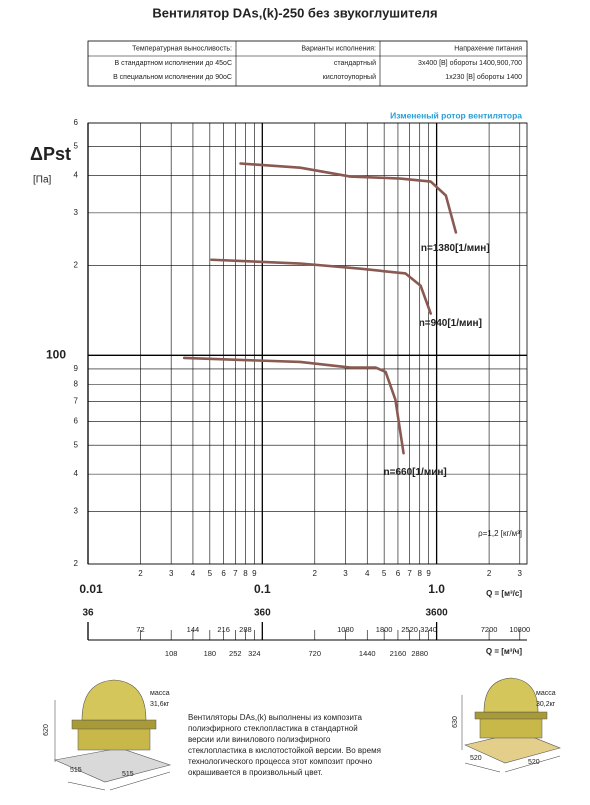 This screenshot has width=590, height=805. Describe the element at coordinates (76, 401) in the screenshot. I see `y-tick-label: 7` at that location.